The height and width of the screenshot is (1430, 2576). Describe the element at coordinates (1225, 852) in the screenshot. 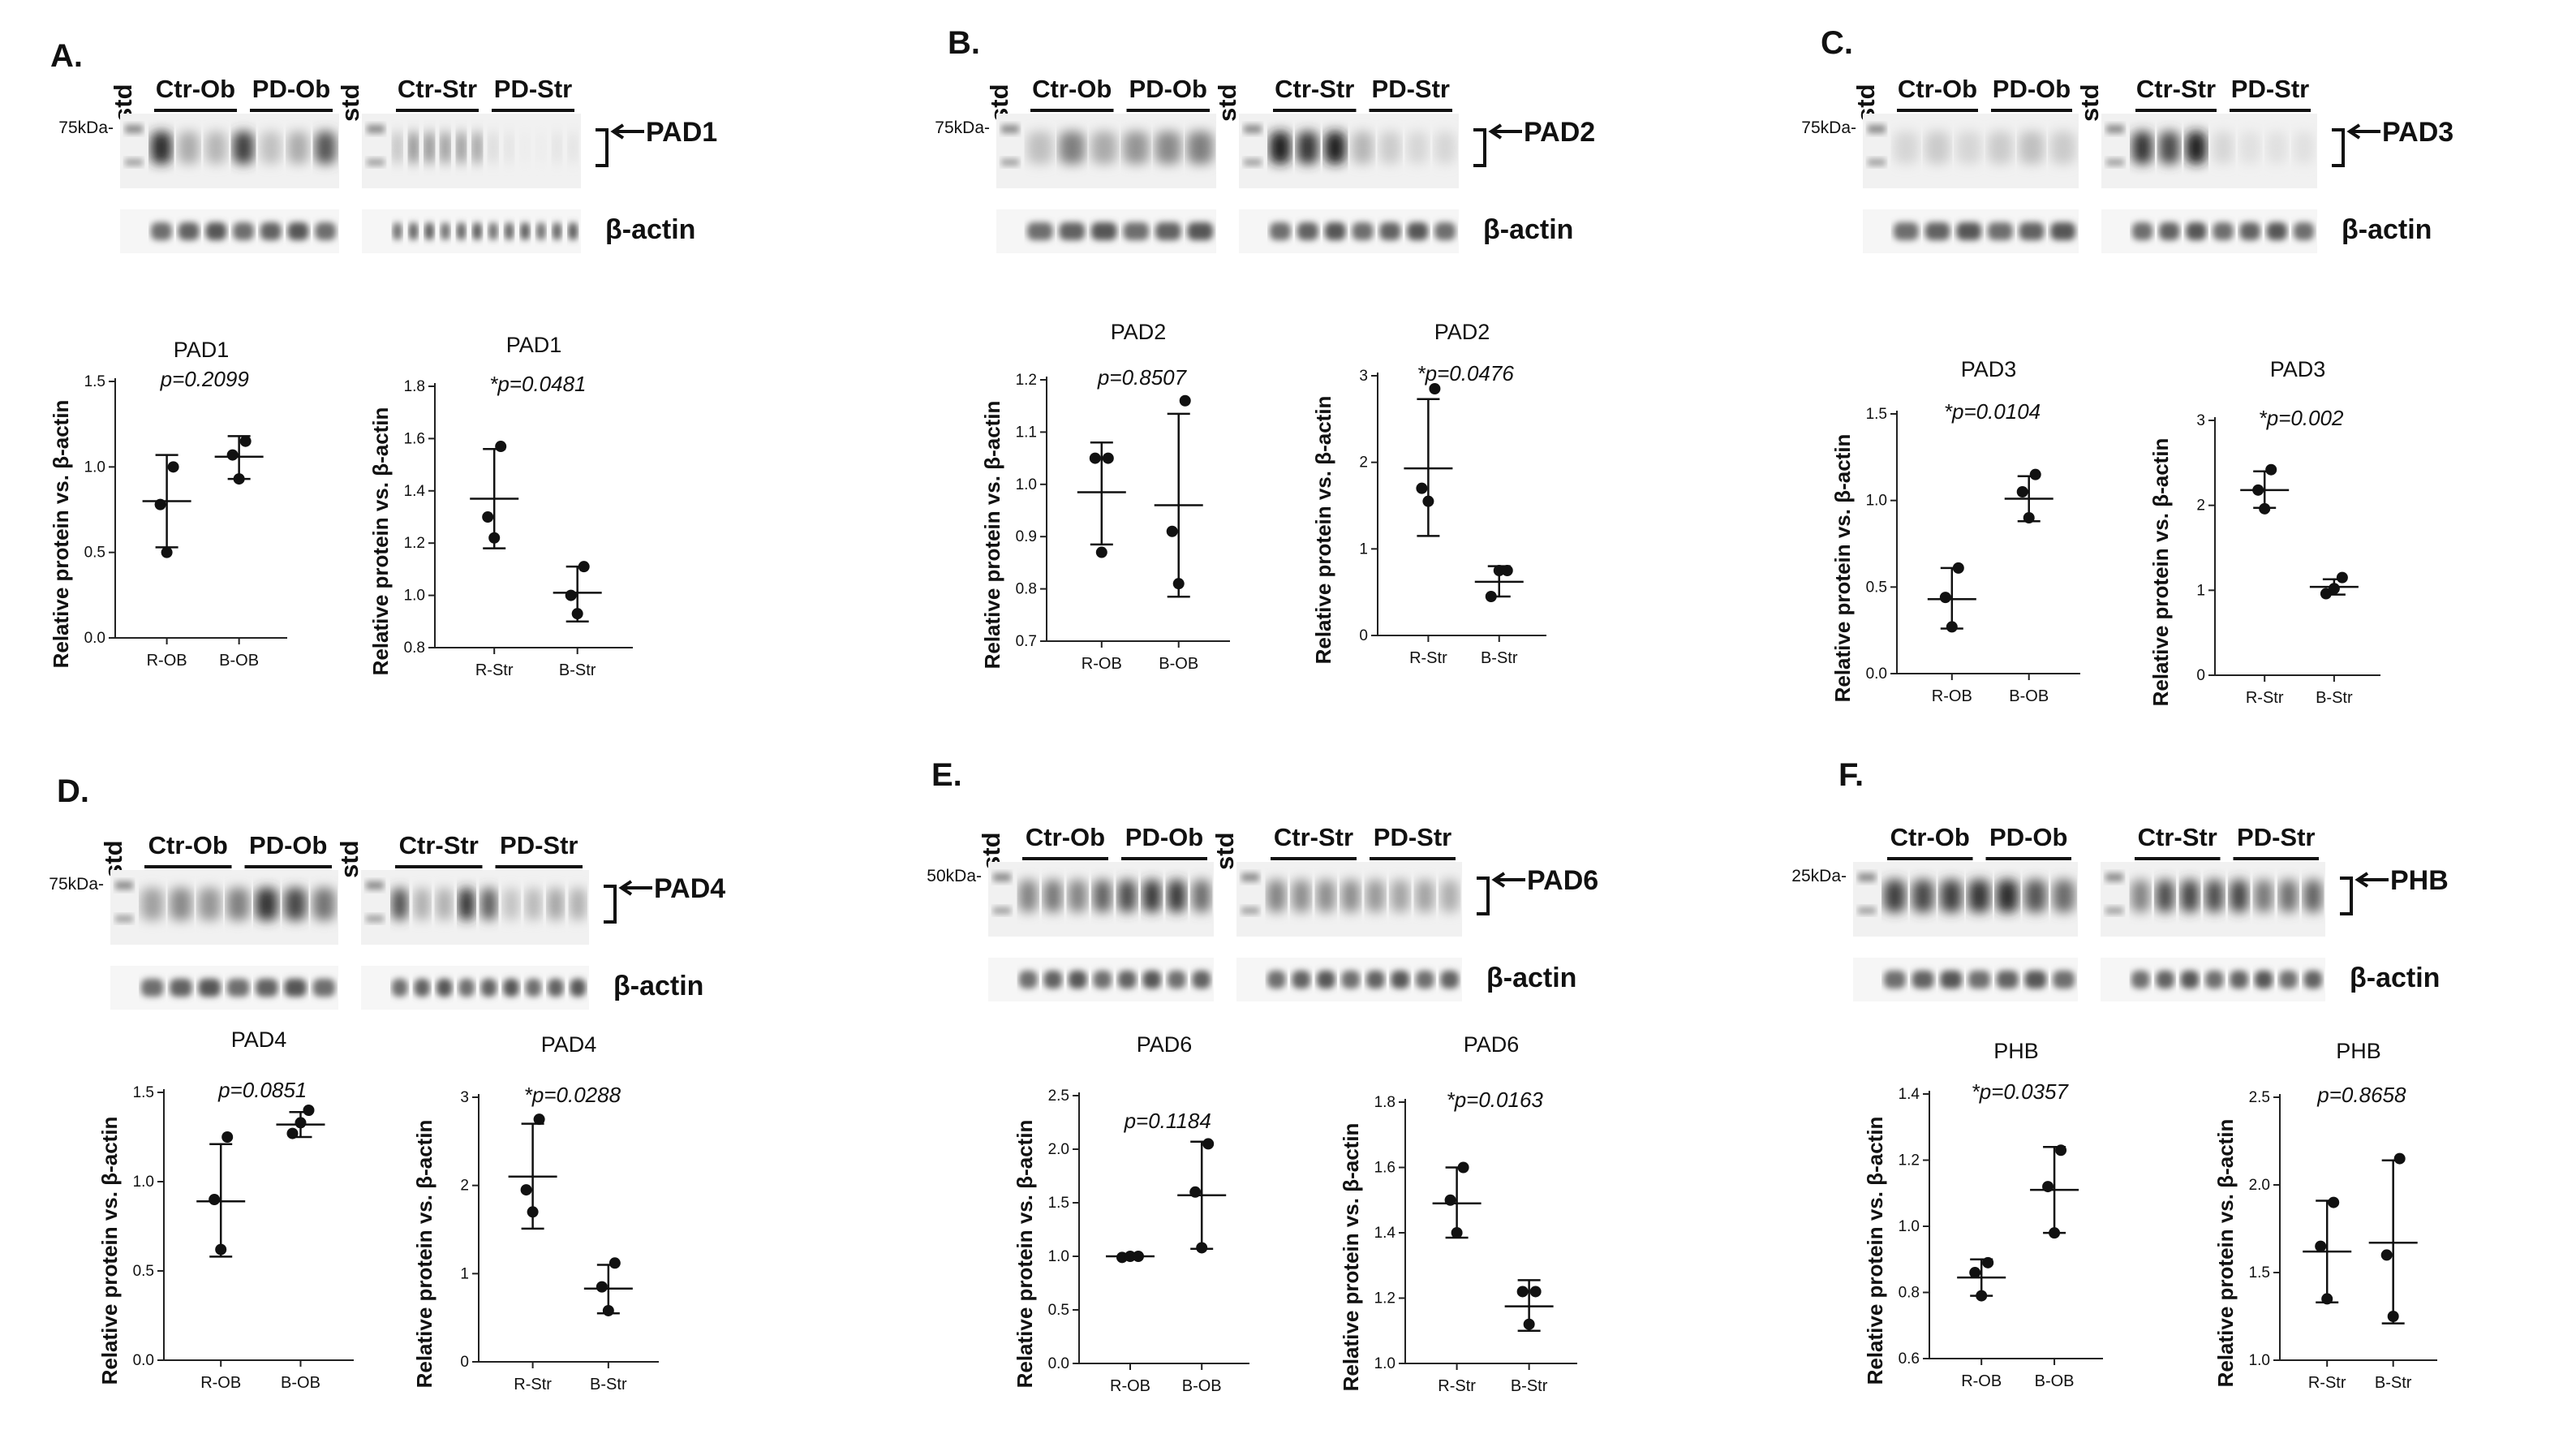

I see `std-label: std` at that location.